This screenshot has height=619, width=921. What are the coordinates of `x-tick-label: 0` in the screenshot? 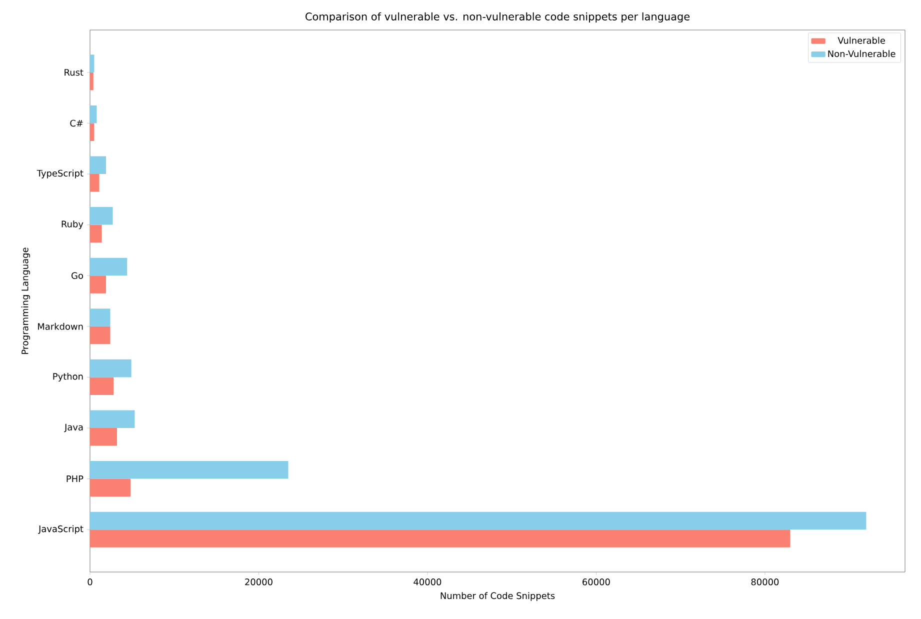 It's located at (90, 582).